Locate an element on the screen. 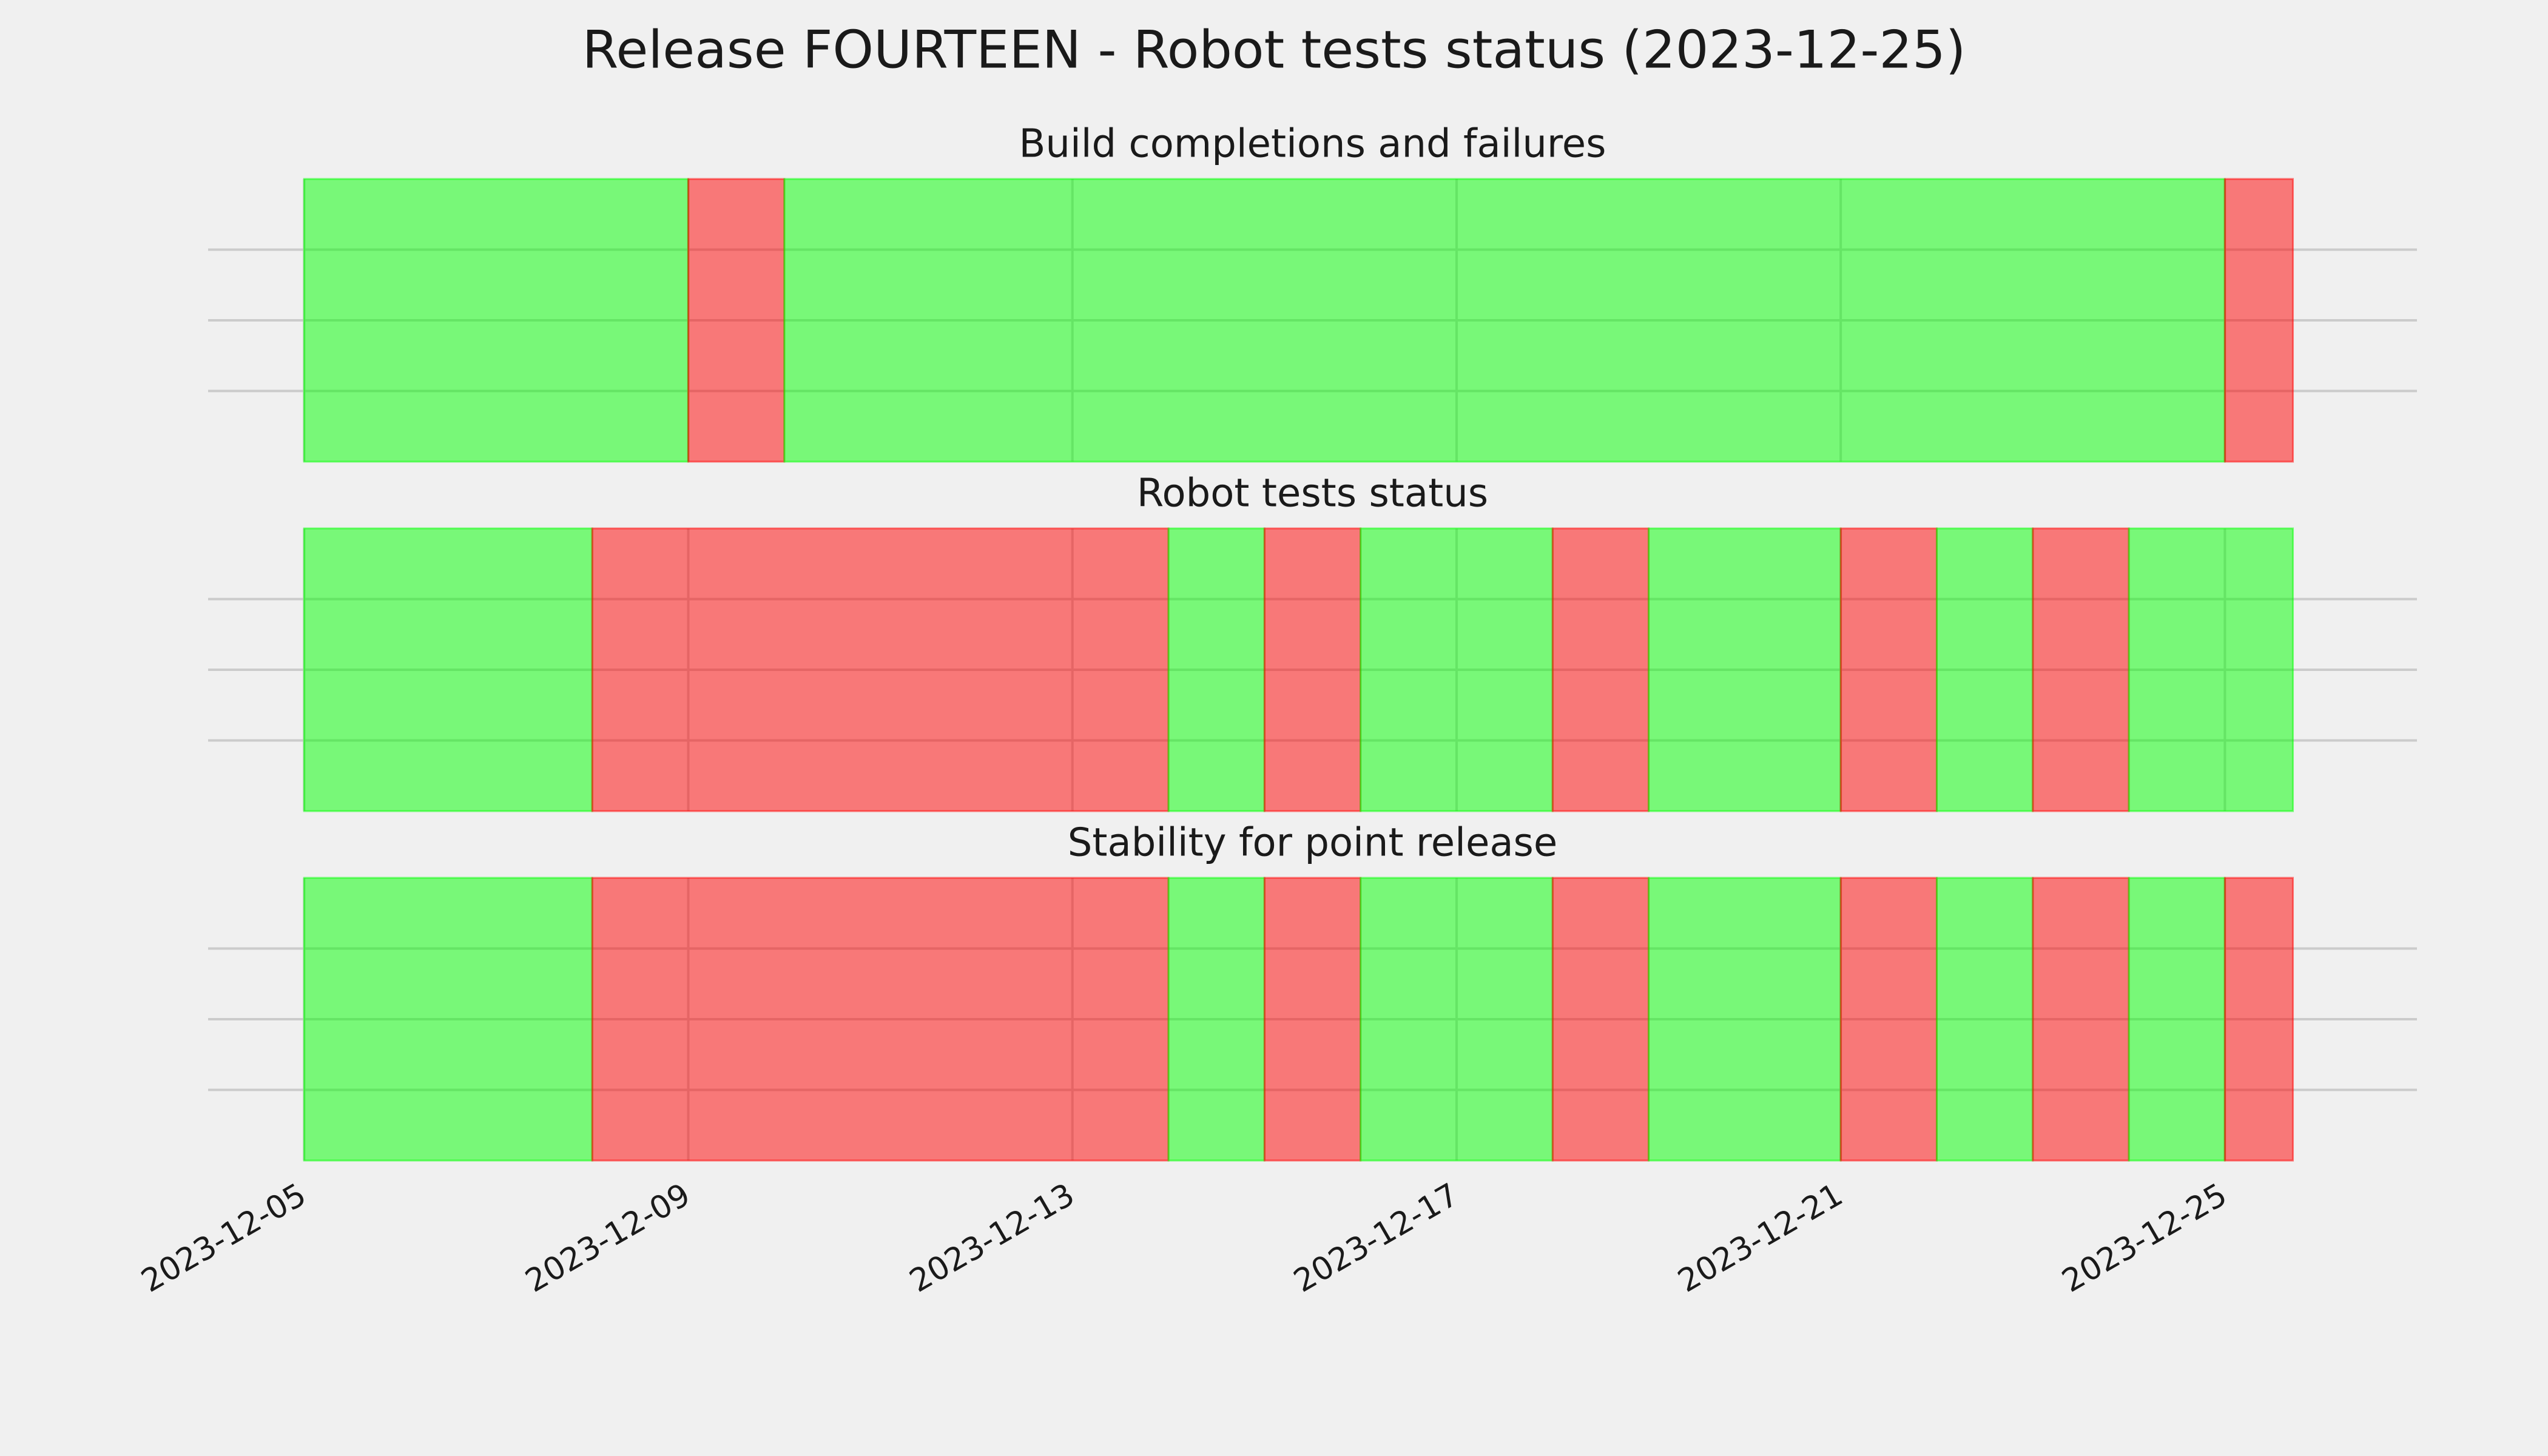  panel-title: Robot tests status is located at coordinates (1312, 493).